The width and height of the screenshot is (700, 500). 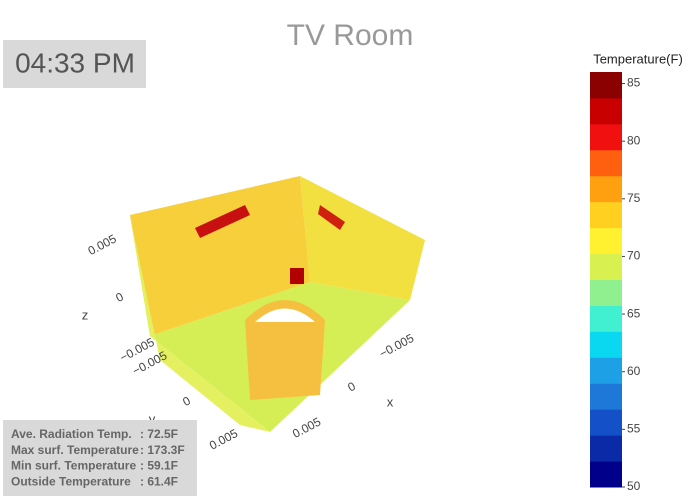 What do you see at coordinates (162, 450) in the screenshot?
I see `info-value: : 173.3F` at bounding box center [162, 450].